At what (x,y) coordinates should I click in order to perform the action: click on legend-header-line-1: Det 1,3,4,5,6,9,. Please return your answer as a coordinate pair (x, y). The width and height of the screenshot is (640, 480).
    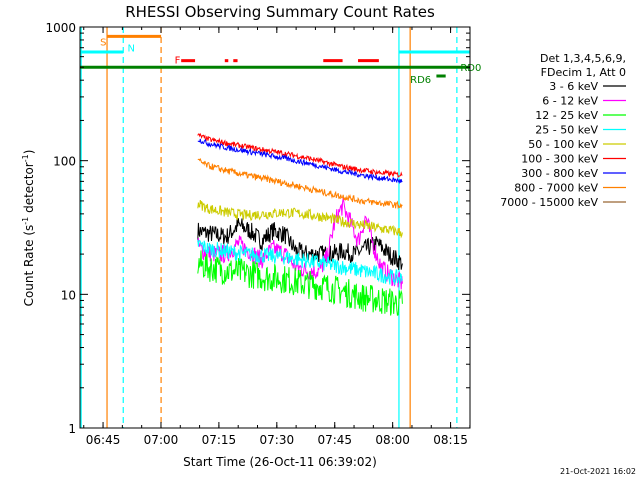
    Looking at the image, I should click on (583, 58).